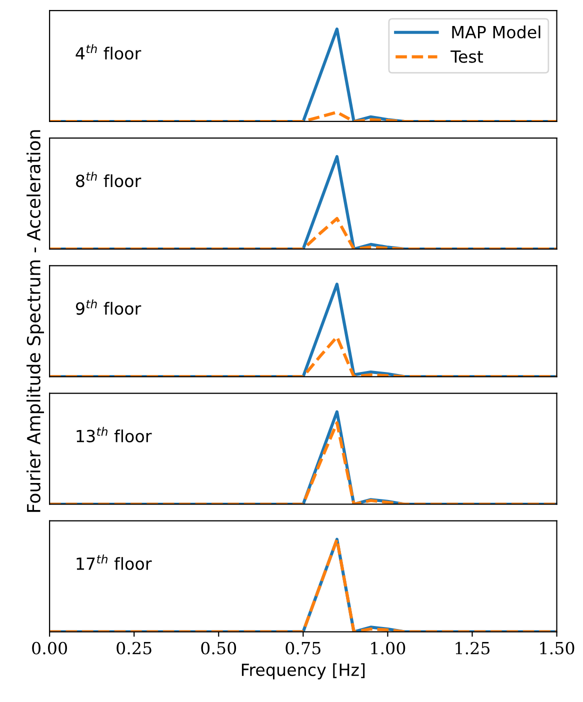 The height and width of the screenshot is (702, 583). I want to click on x-axis-title: Frequency [Hz], so click(303, 671).